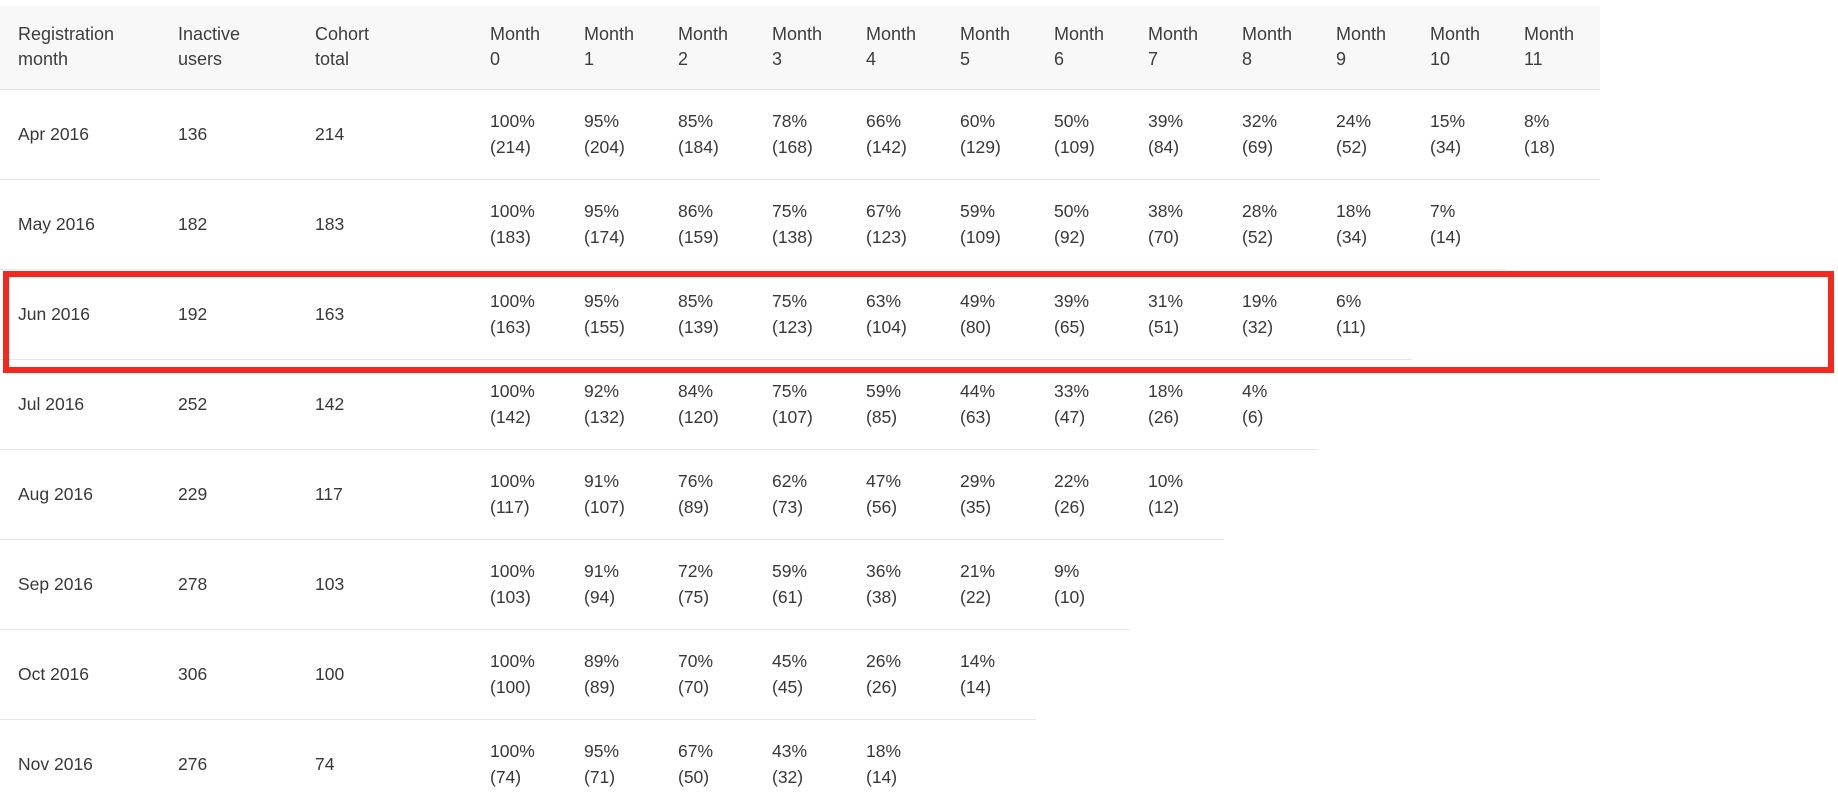  I want to click on retention-cell-month-8: 4% (6), so click(1271, 403).